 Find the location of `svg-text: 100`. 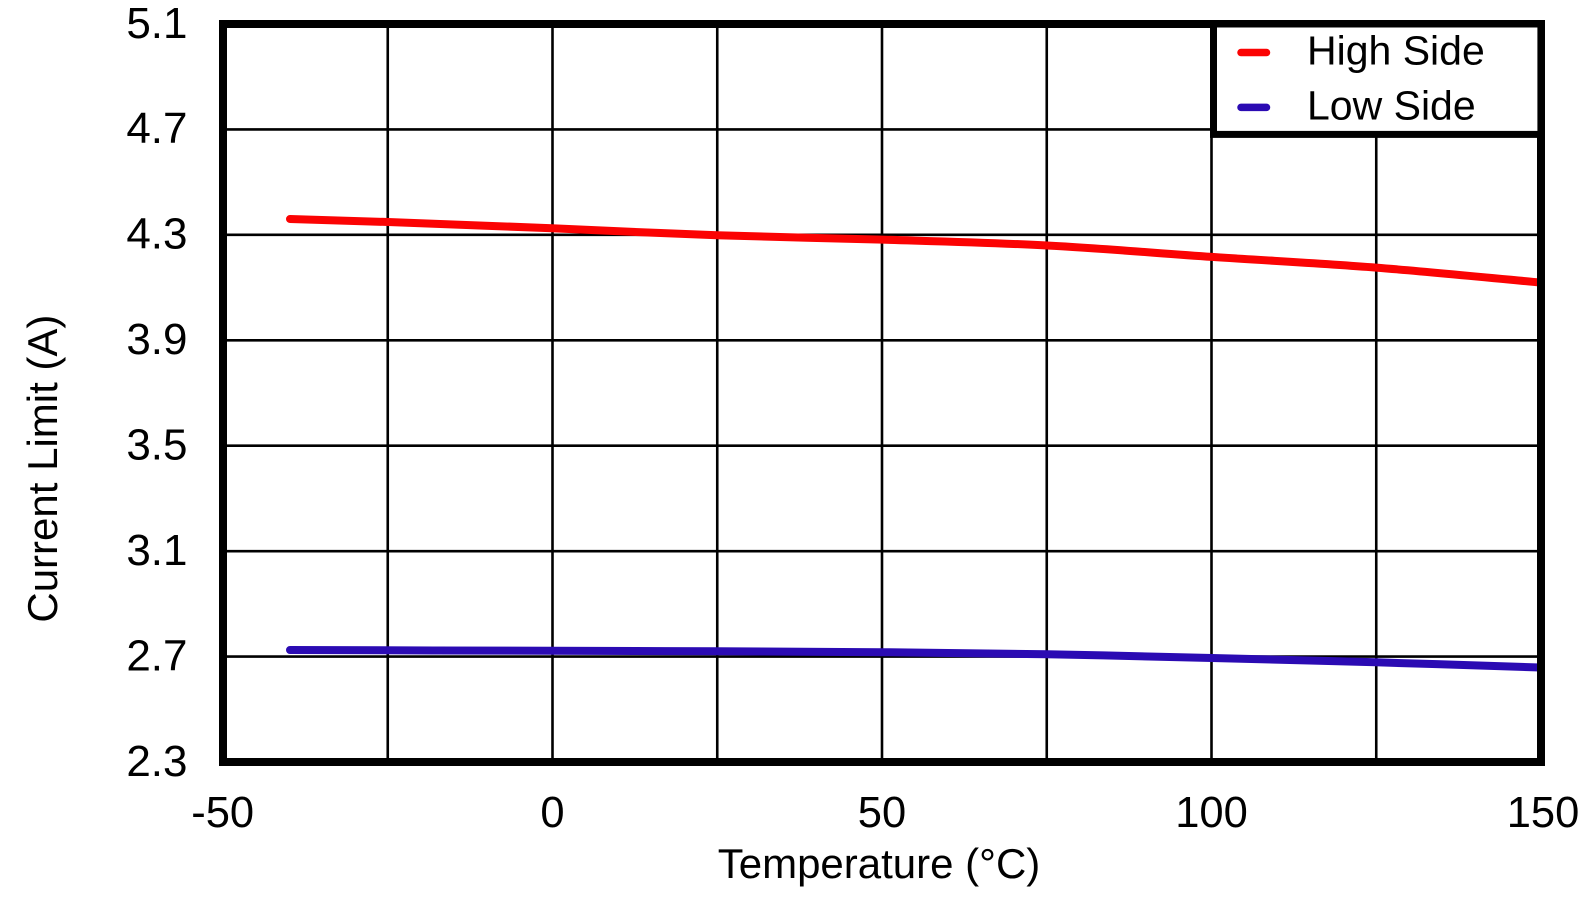

svg-text: 100 is located at coordinates (1211, 813).